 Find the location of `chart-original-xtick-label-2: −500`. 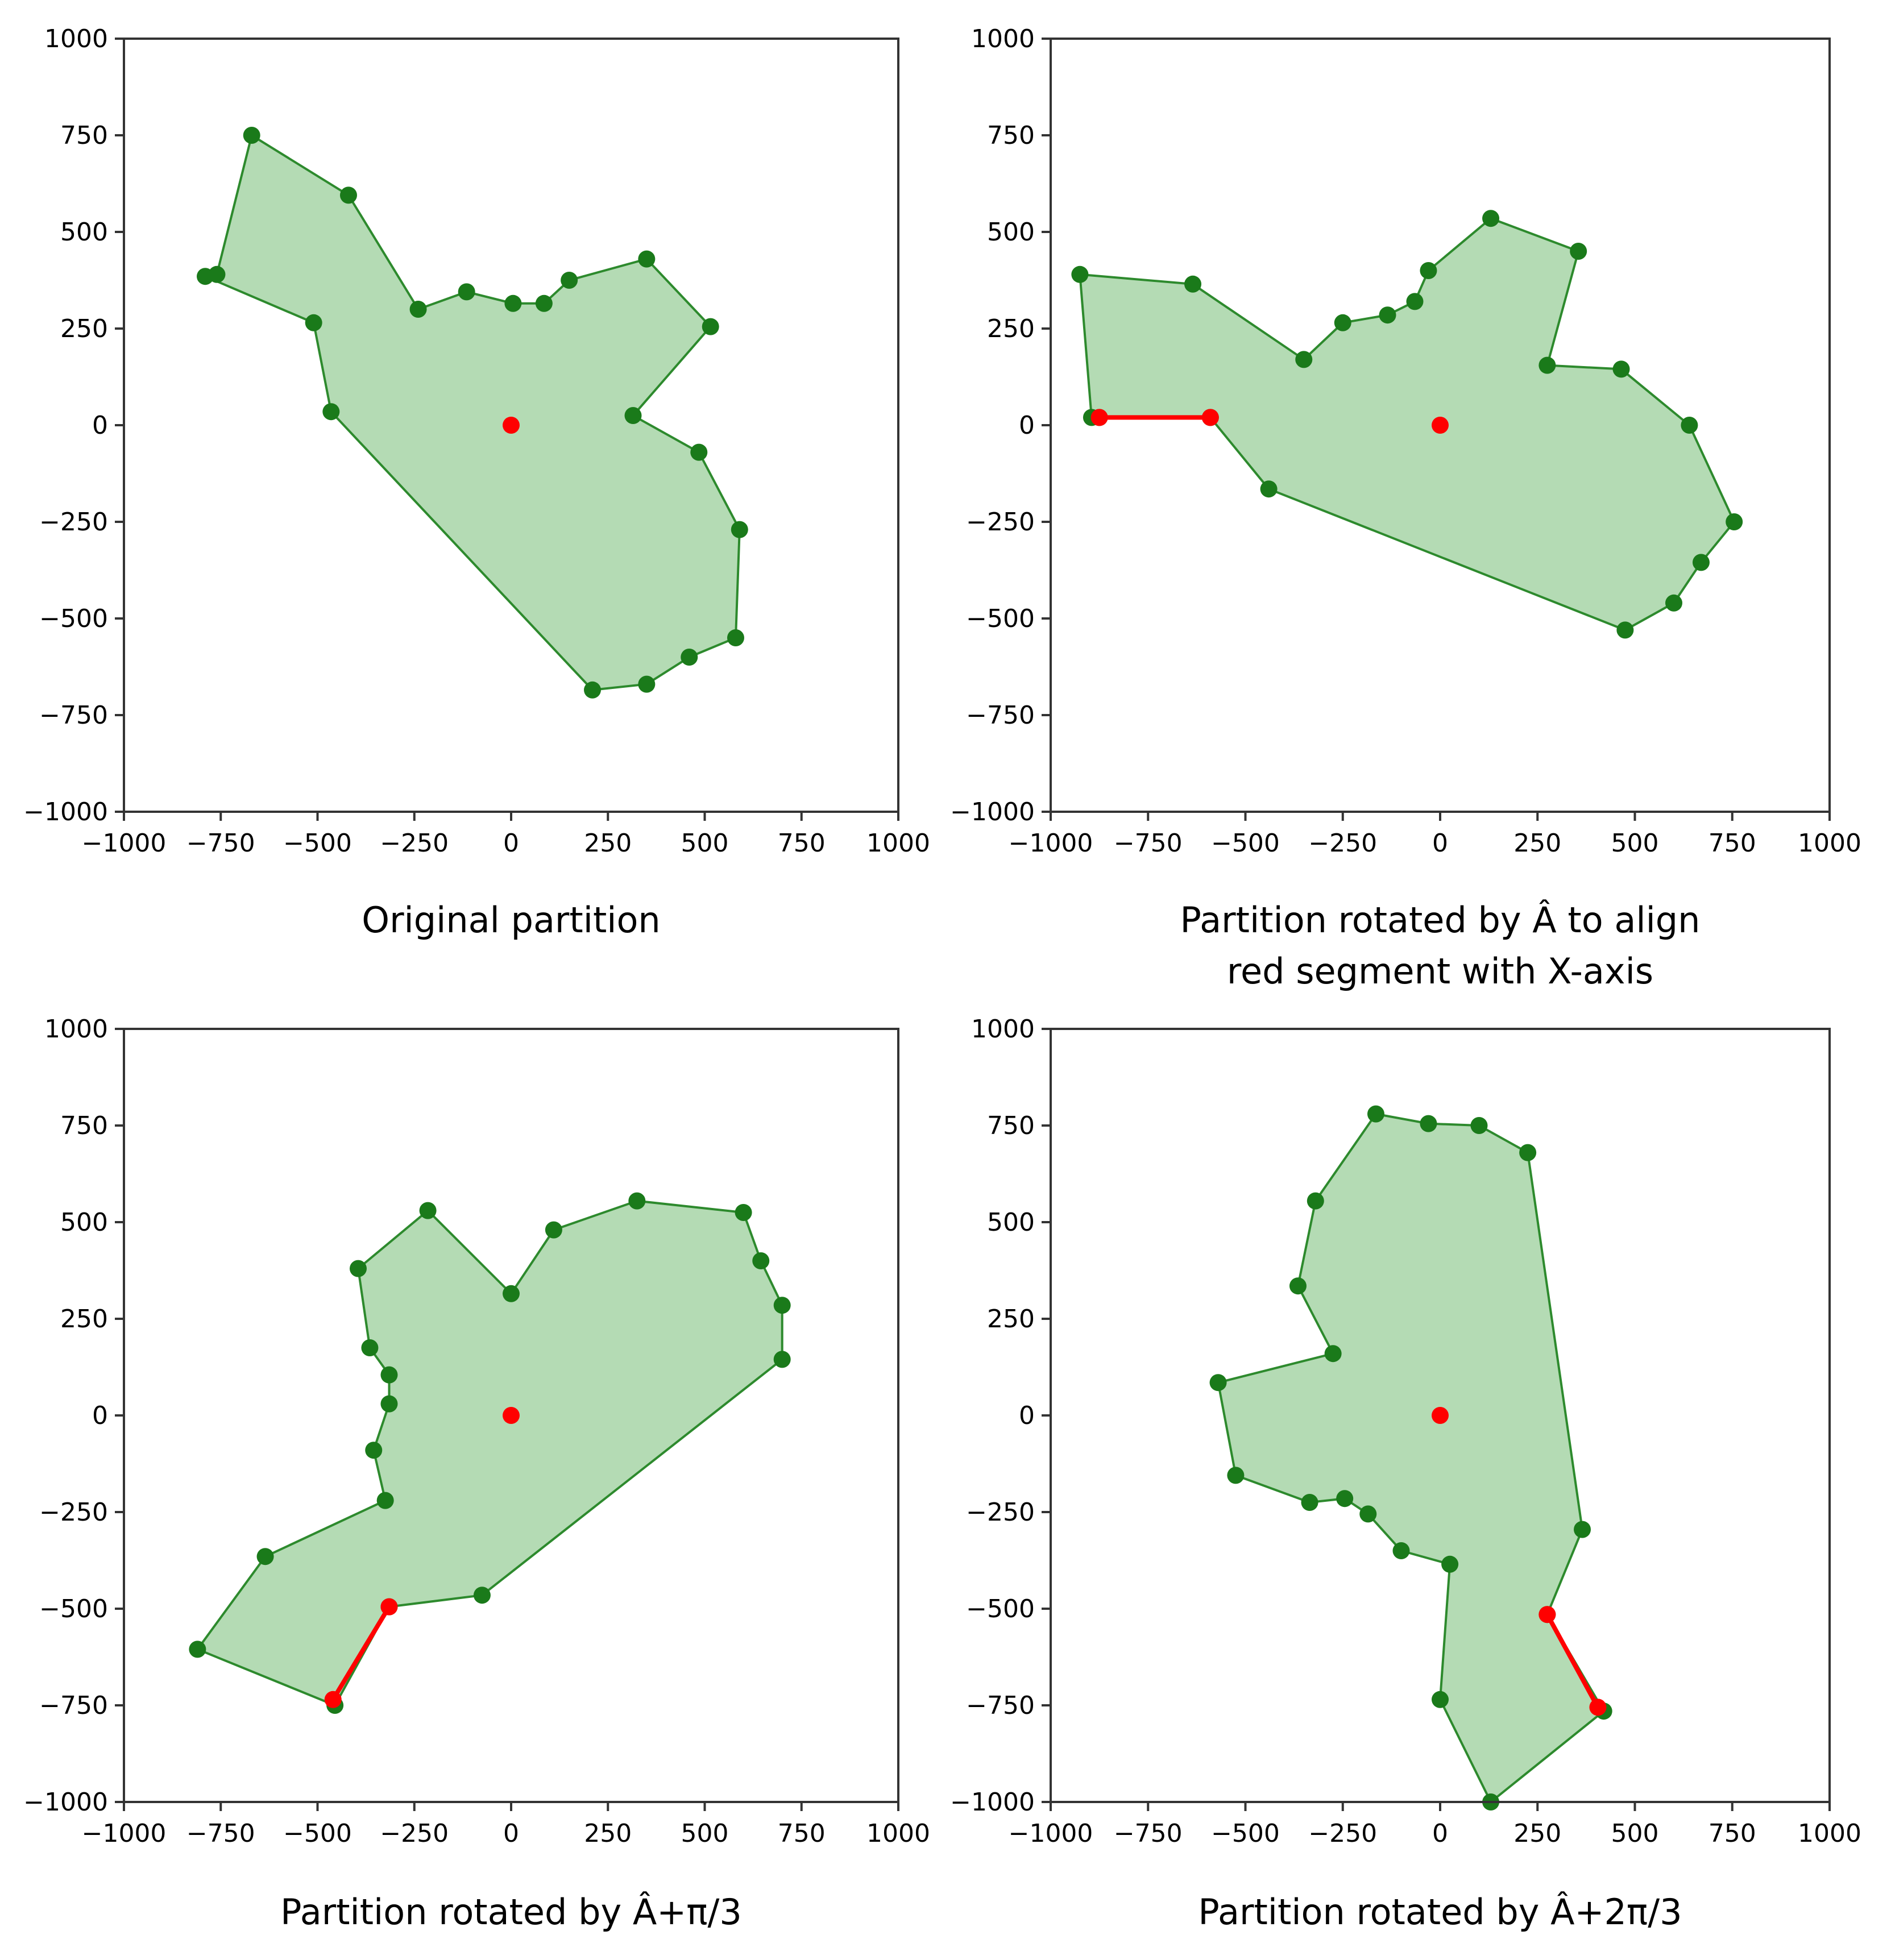

chart-original-xtick-label-2: −500 is located at coordinates (317, 843).